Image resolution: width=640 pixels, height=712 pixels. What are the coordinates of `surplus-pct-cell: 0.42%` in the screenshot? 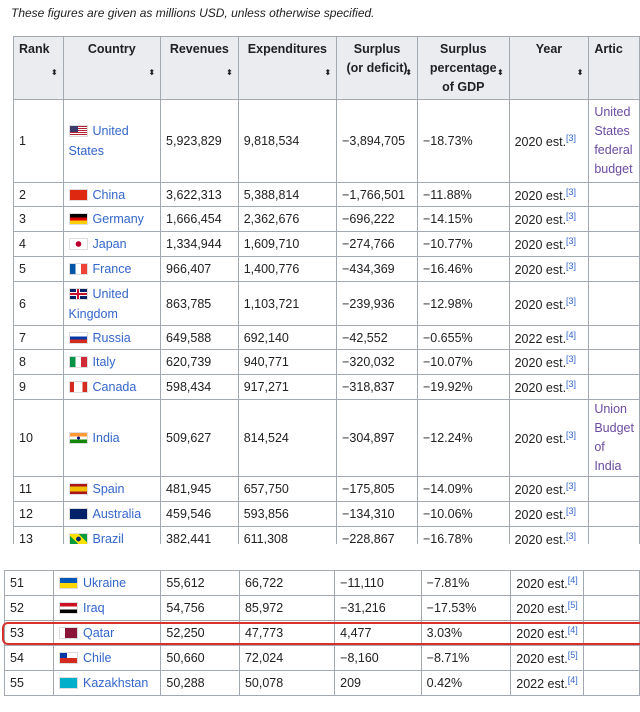 It's located at (466, 683).